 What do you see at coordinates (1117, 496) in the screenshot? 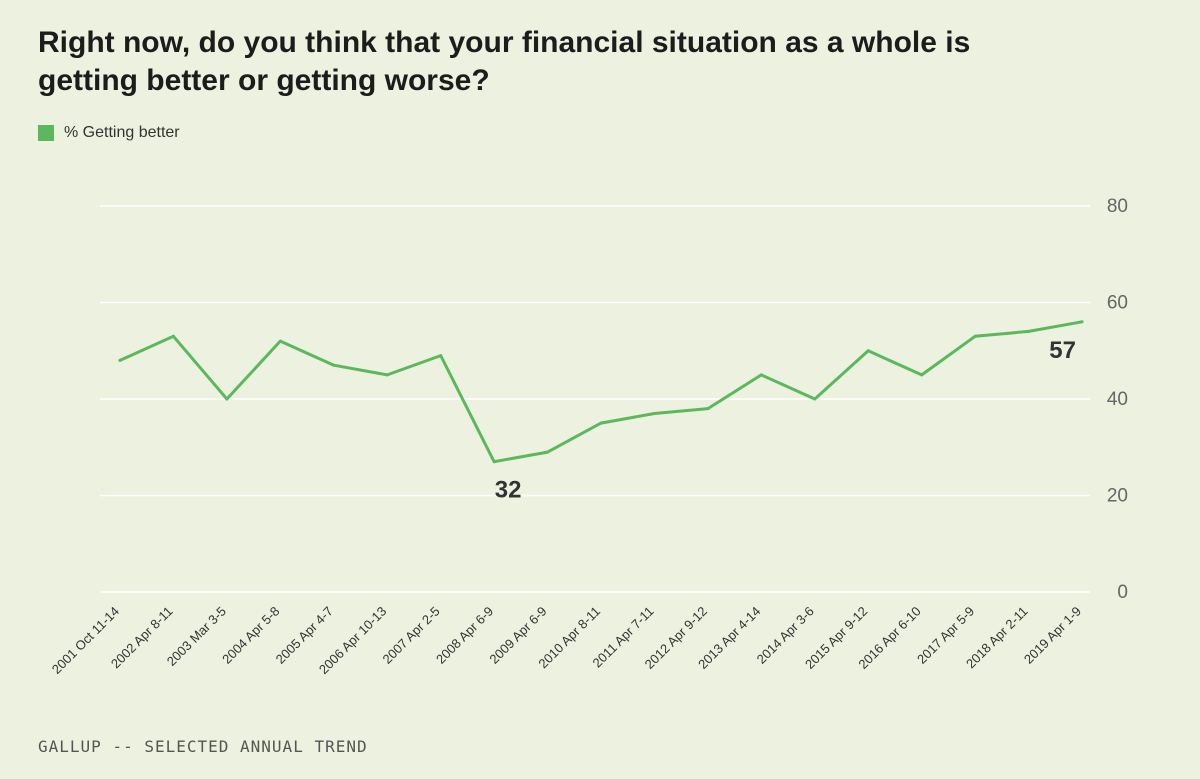
I see `y-tick-label: 20` at bounding box center [1117, 496].